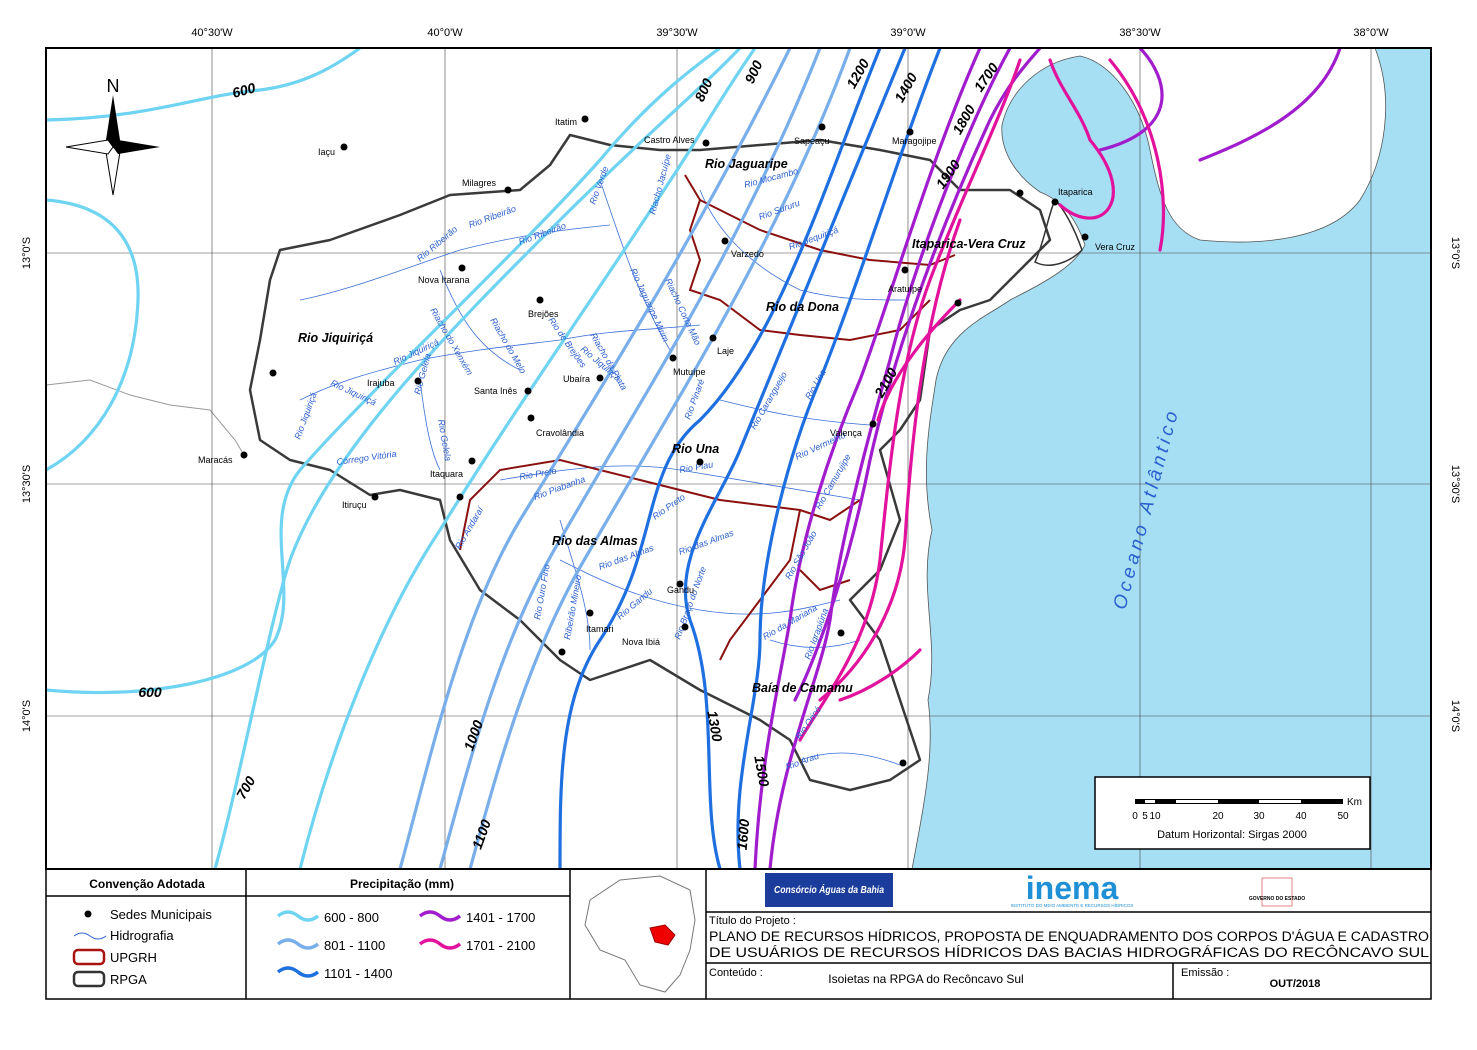 The width and height of the screenshot is (1477, 1050). I want to click on legend-item: 801 - 1100, so click(354, 945).